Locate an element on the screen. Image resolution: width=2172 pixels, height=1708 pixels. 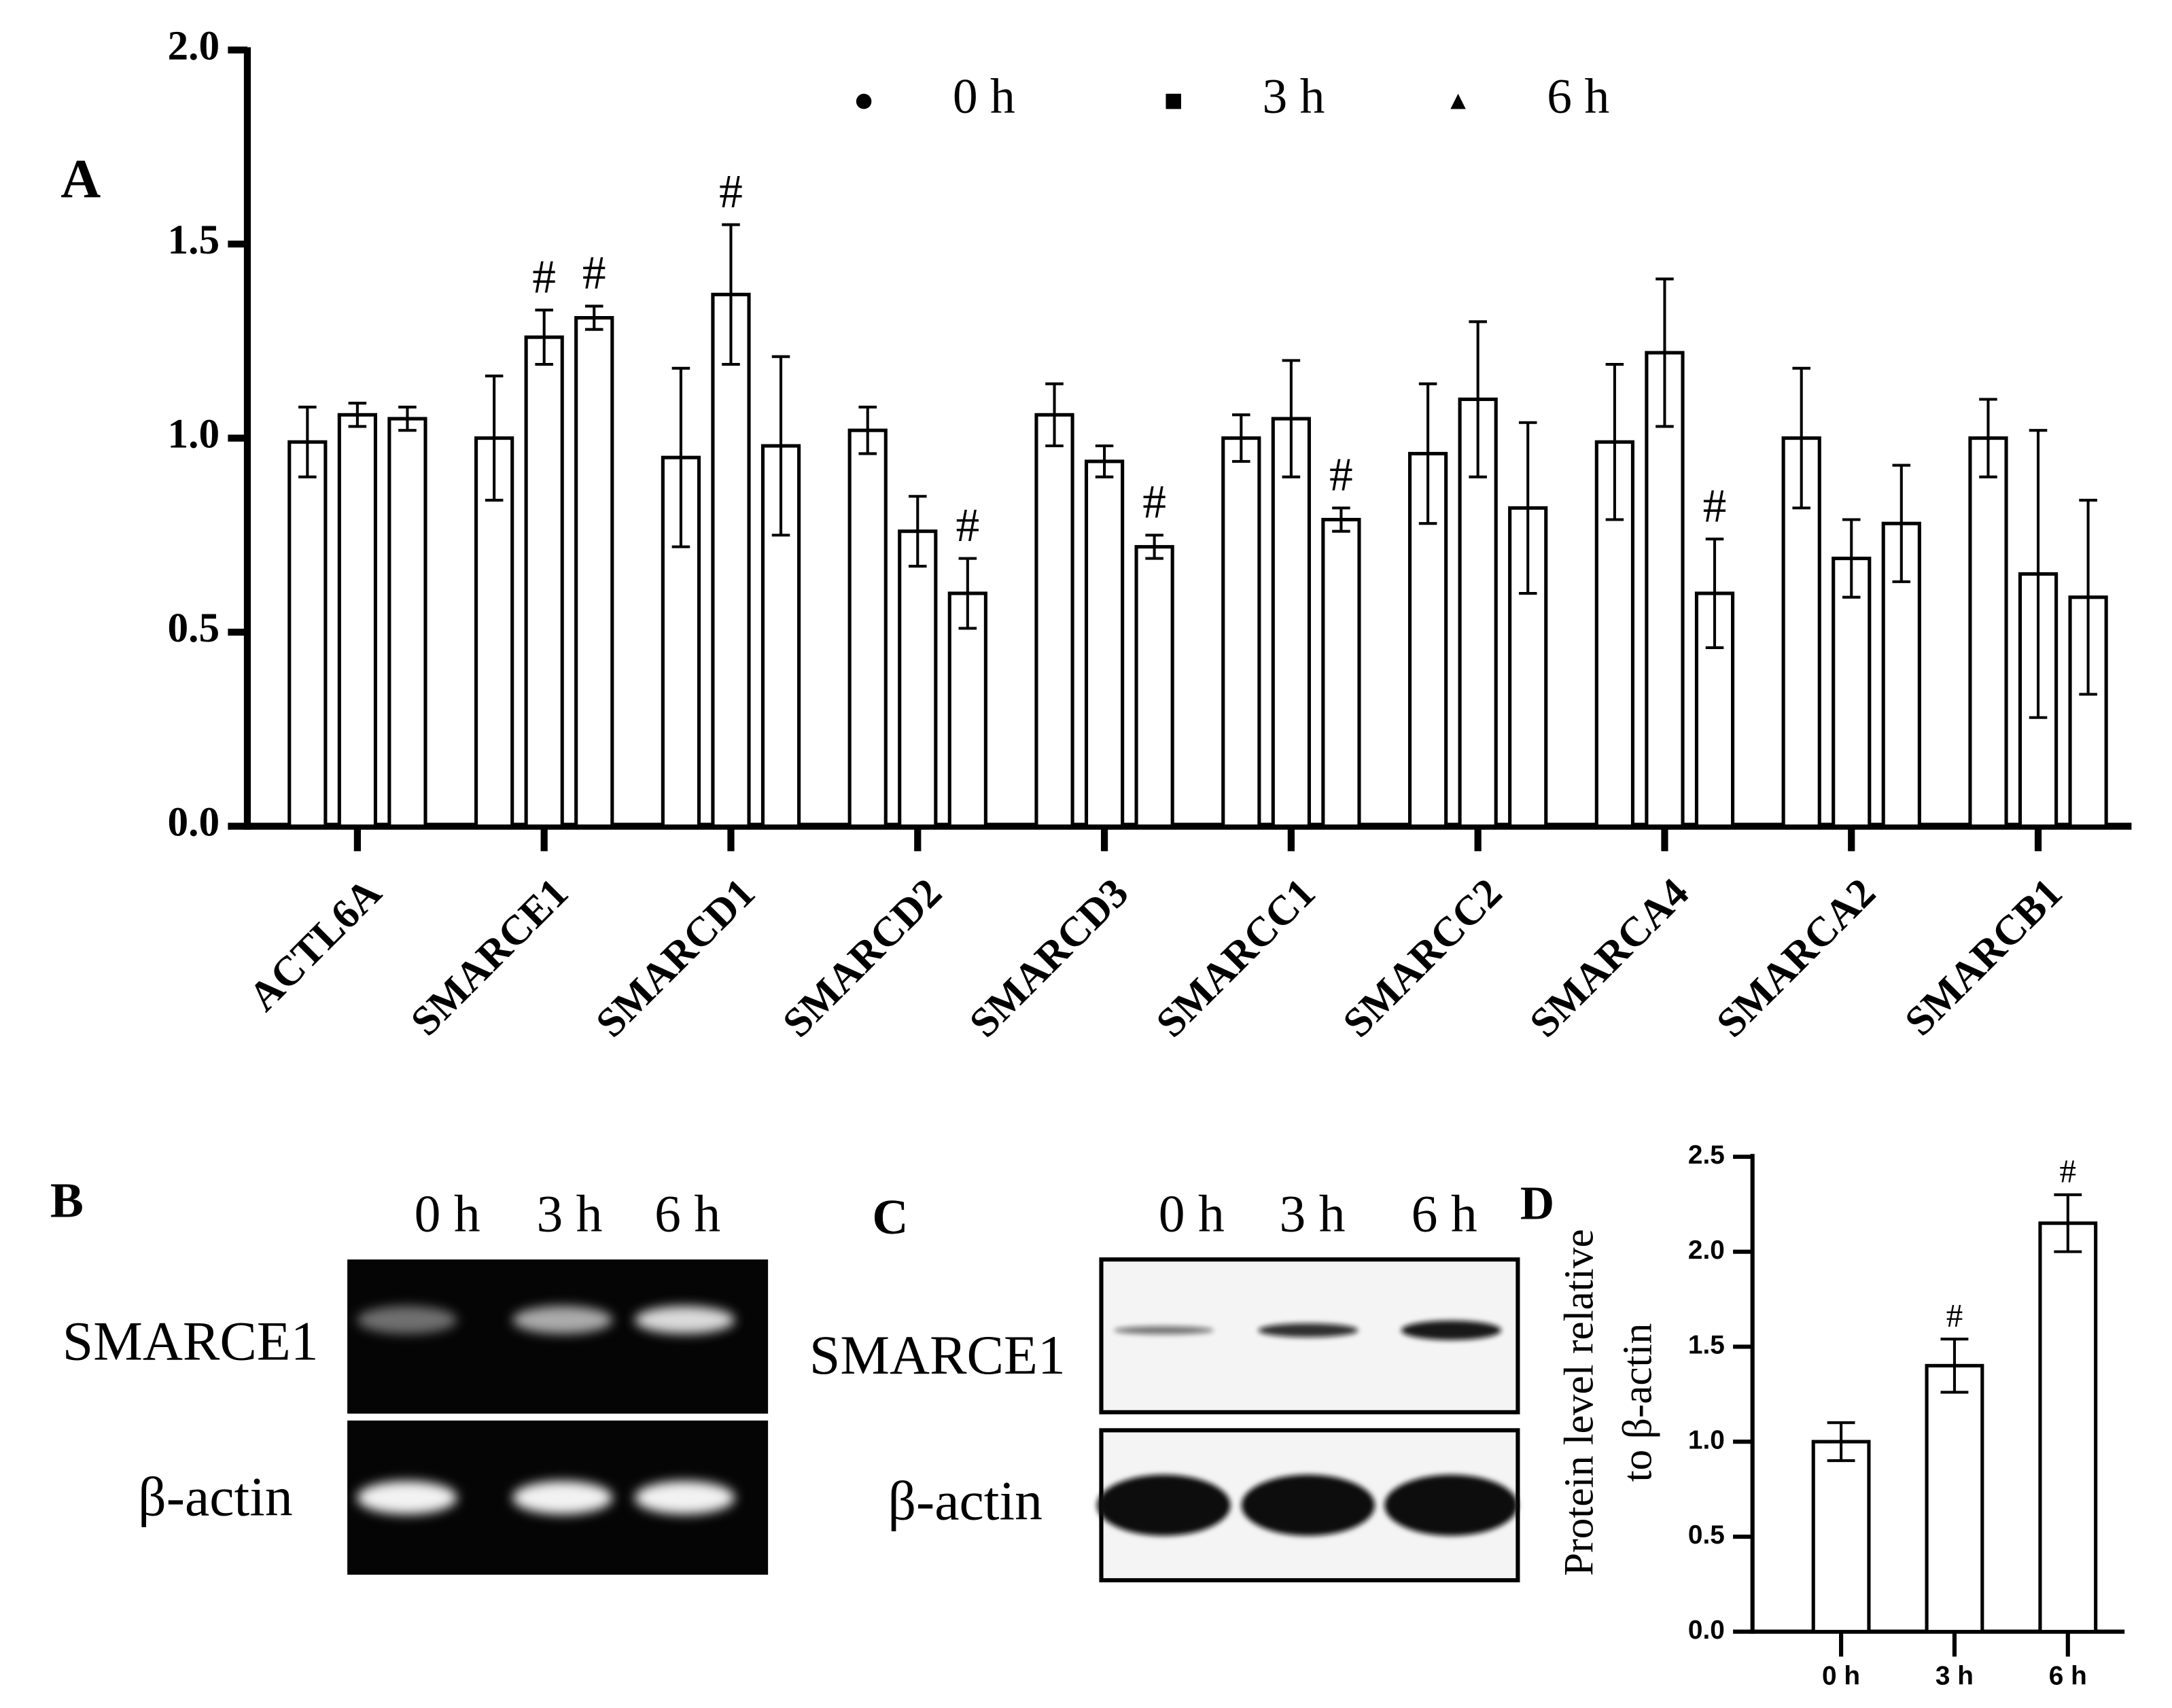
panel-label: B is located at coordinates (67, 1199).